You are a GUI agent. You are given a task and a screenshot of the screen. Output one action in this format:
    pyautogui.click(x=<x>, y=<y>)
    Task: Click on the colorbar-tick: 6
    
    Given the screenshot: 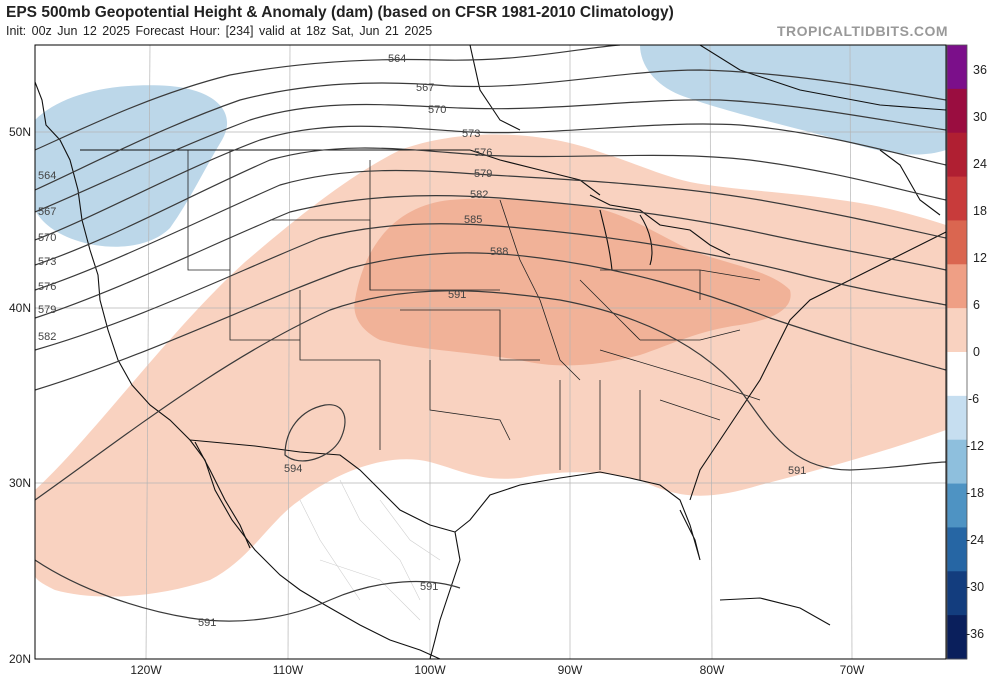 What is the action you would take?
    pyautogui.click(x=976, y=305)
    